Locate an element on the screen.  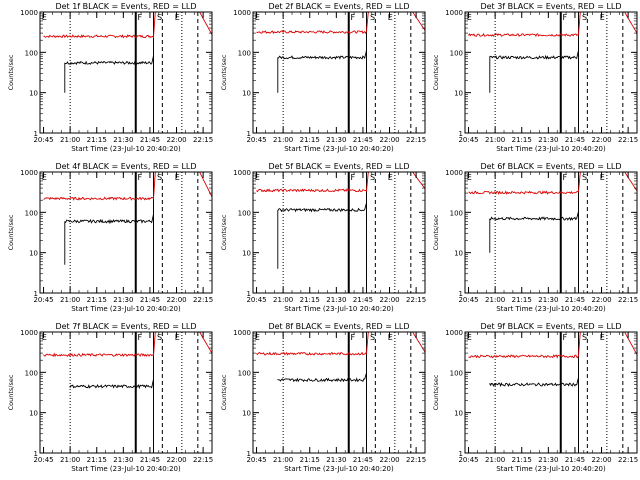
panel-title: Det 3f BLACK = Events, RED = LLD is located at coordinates (550, 6).